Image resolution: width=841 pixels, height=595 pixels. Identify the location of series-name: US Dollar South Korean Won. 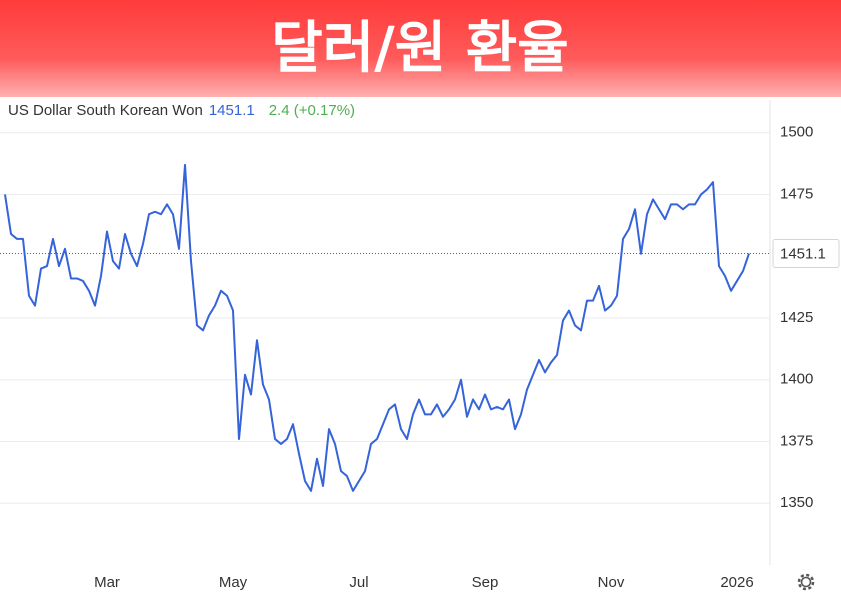
(105, 110).